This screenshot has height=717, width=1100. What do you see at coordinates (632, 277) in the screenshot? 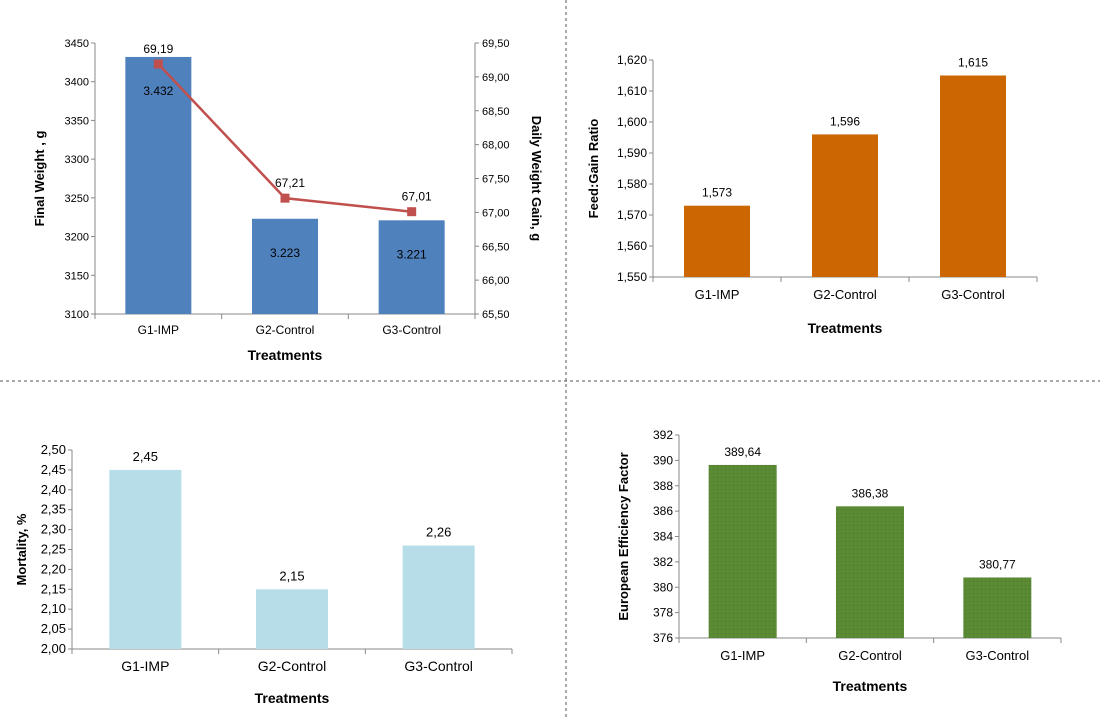
I see `y-tick-label: 1,550` at bounding box center [632, 277].